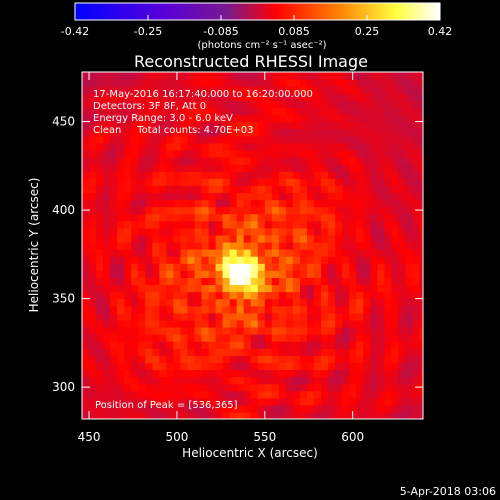 This screenshot has height=500, width=500. Describe the element at coordinates (261, 45) in the screenshot. I see `colorbar-label: (photons cm⁻² s⁻¹ asec⁻²)` at that location.